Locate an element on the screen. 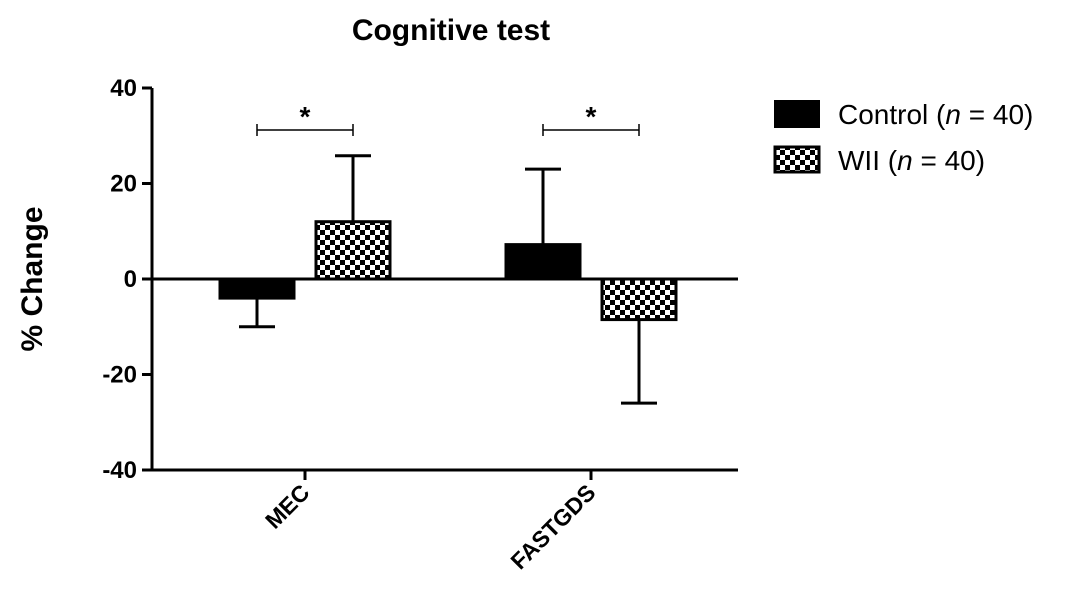 The height and width of the screenshot is (604, 1067). bar-control-mec is located at coordinates (257, 288).